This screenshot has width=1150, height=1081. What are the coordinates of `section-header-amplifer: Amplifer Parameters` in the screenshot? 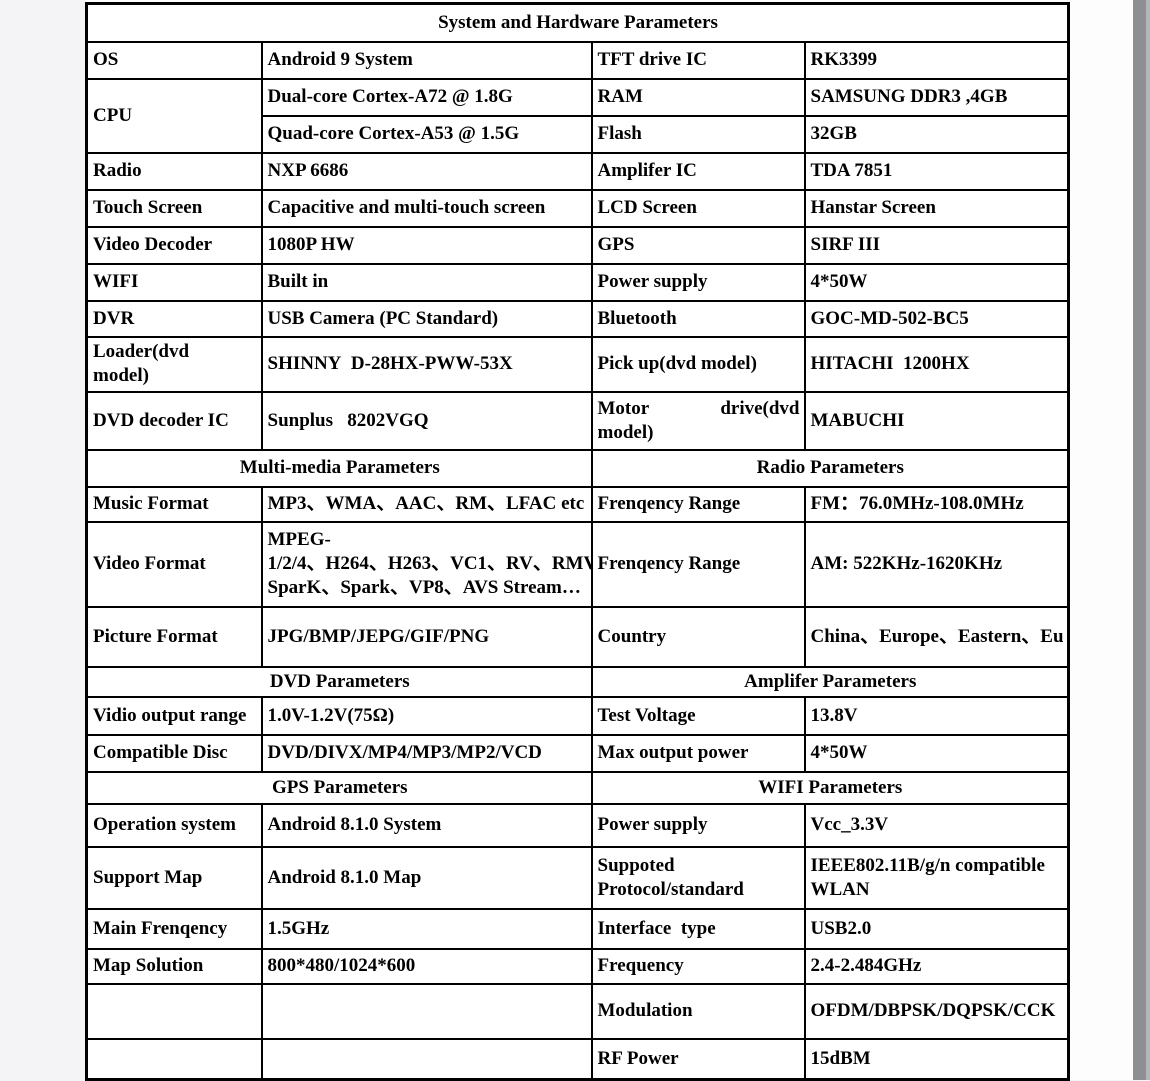 It's located at (830, 681).